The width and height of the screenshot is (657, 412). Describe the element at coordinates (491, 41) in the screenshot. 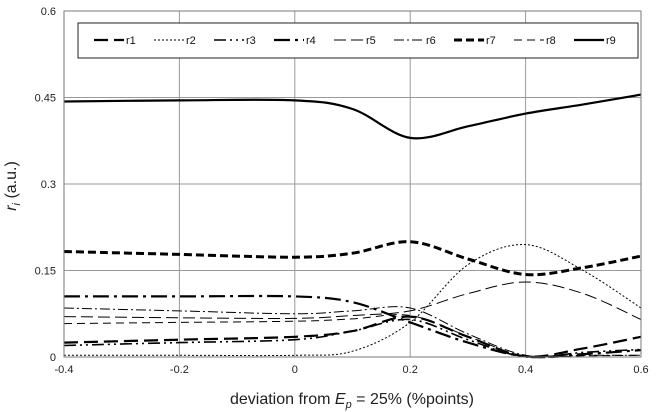

I see `legend-label-r7: r7` at that location.